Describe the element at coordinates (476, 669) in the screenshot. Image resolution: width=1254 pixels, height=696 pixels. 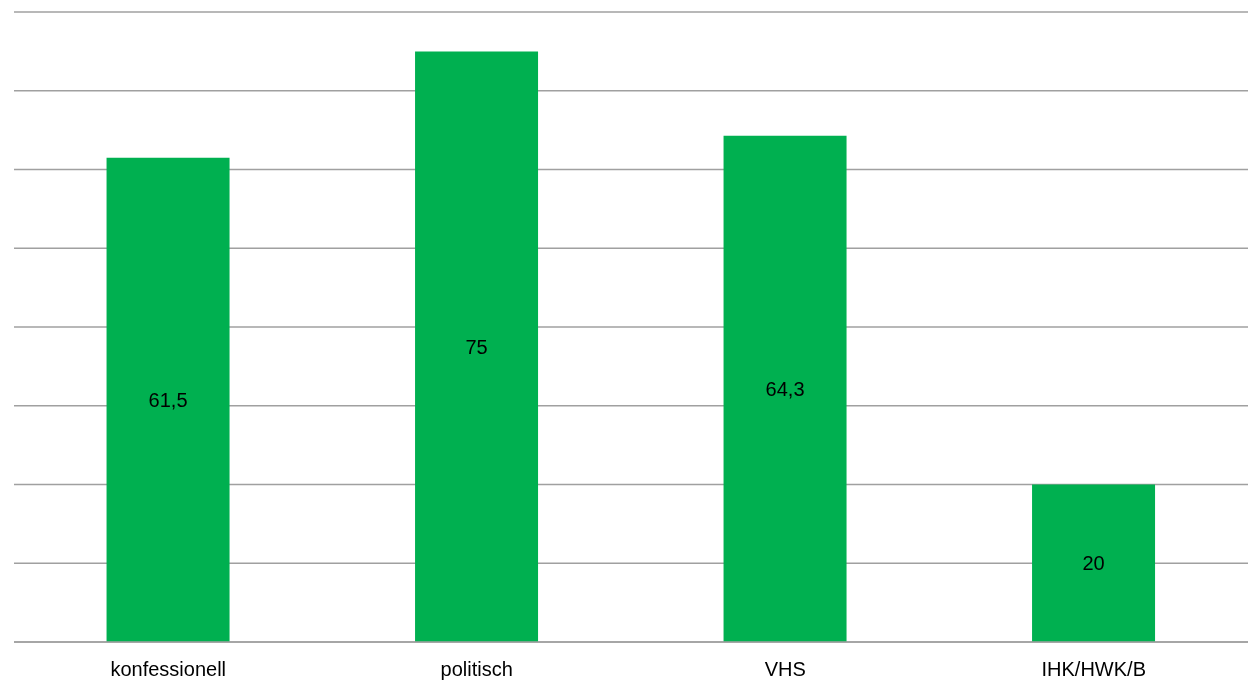
I see `x-tick-label: politisch` at that location.